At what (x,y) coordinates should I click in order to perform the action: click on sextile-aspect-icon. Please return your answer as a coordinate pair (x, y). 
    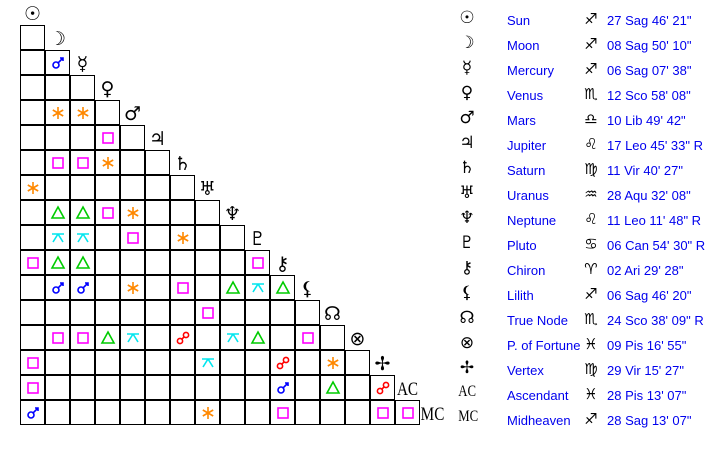
    Looking at the image, I should click on (332, 362).